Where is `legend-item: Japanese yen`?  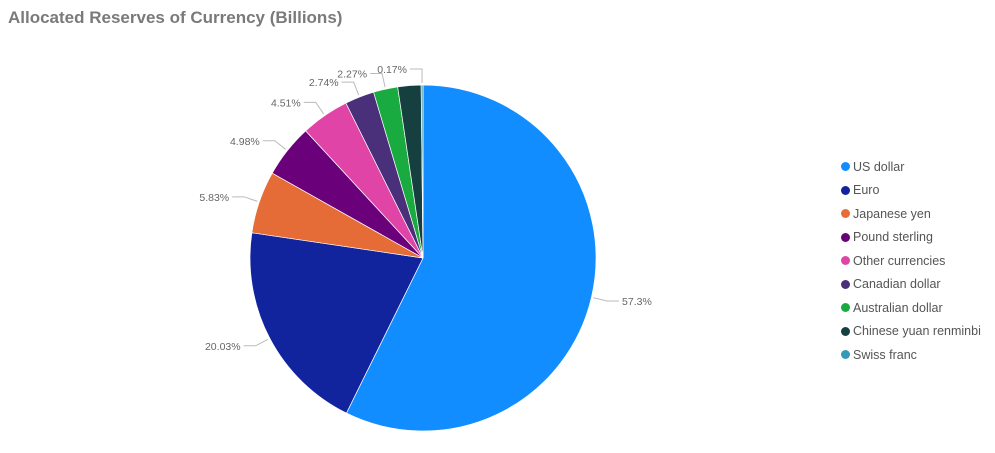 legend-item: Japanese yen is located at coordinates (911, 214).